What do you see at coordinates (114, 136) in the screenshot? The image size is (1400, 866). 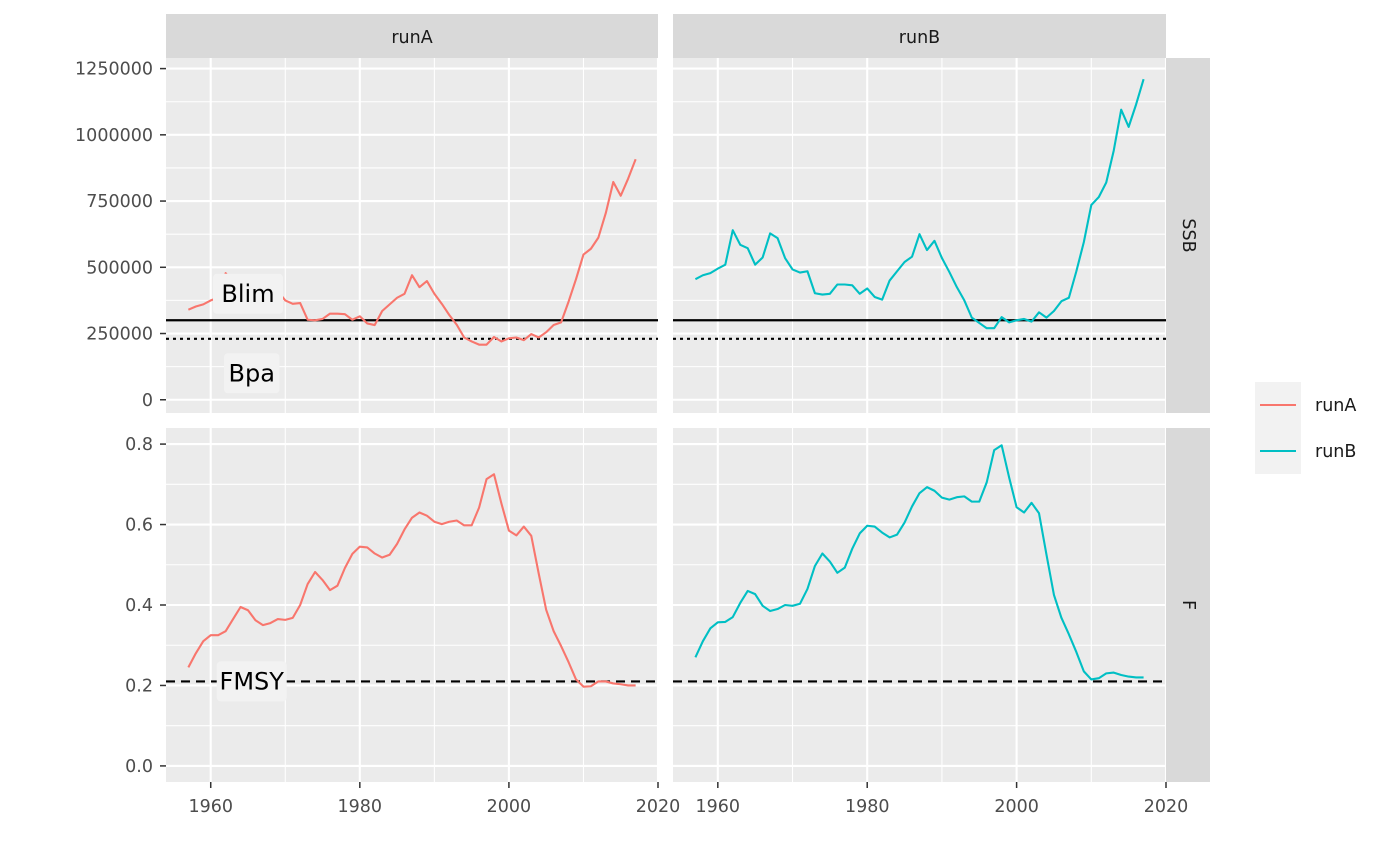 I see `y-tick-label-ssb: 1000000` at bounding box center [114, 136].